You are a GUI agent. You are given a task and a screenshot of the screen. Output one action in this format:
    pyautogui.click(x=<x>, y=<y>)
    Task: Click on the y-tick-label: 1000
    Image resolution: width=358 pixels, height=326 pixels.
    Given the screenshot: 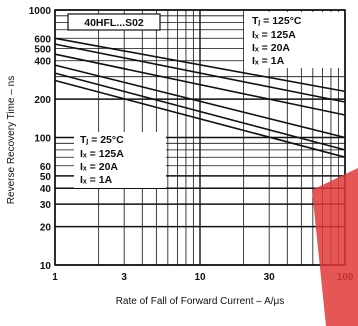 What is the action you would take?
    pyautogui.click(x=40, y=11)
    